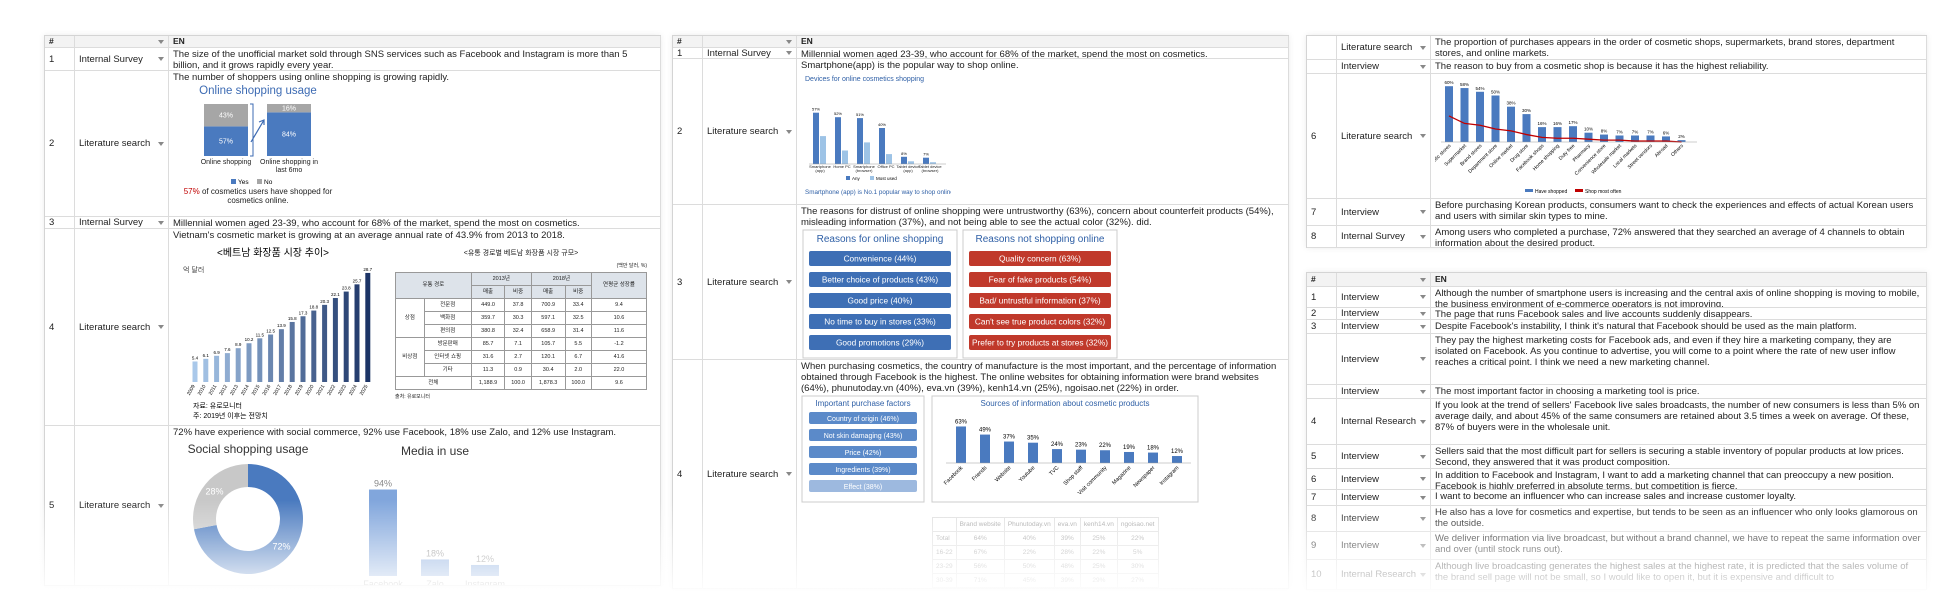 The height and width of the screenshot is (610, 1960). What do you see at coordinates (1529, 190) in the screenshot?
I see `legend-swatch` at bounding box center [1529, 190].